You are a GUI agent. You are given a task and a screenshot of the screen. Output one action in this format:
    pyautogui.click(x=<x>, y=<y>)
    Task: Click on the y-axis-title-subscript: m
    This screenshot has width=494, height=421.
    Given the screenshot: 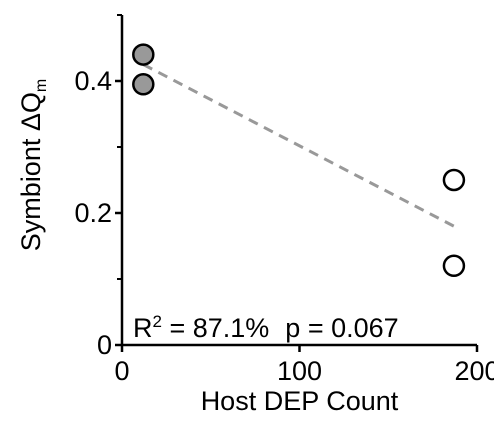 What is the action you would take?
    pyautogui.click(x=41, y=85)
    